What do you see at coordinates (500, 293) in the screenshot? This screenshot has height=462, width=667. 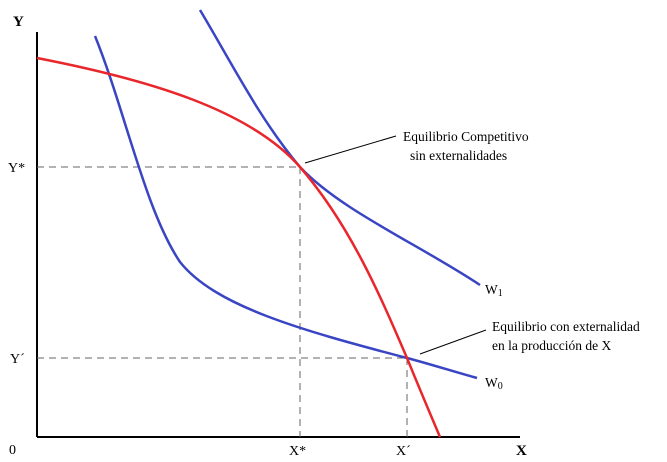 I see `w1-subscript: 1` at bounding box center [500, 293].